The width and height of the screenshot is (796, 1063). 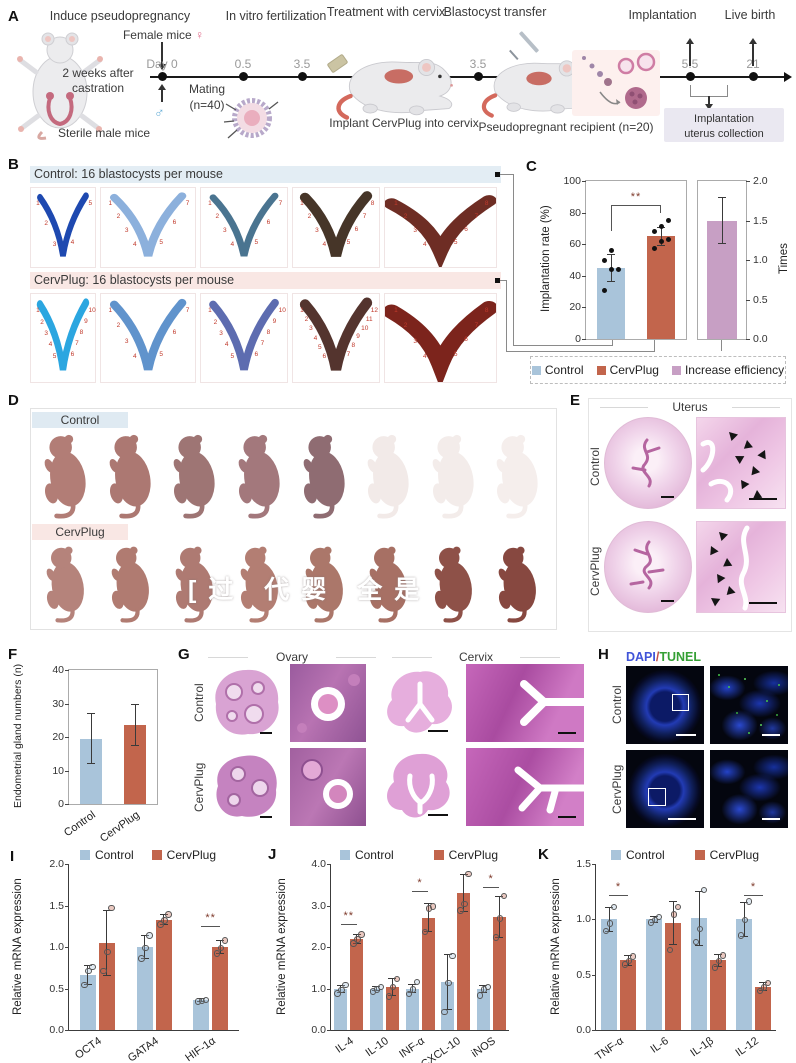 I want to click on dapi-label: DAPI, so click(x=641, y=657).